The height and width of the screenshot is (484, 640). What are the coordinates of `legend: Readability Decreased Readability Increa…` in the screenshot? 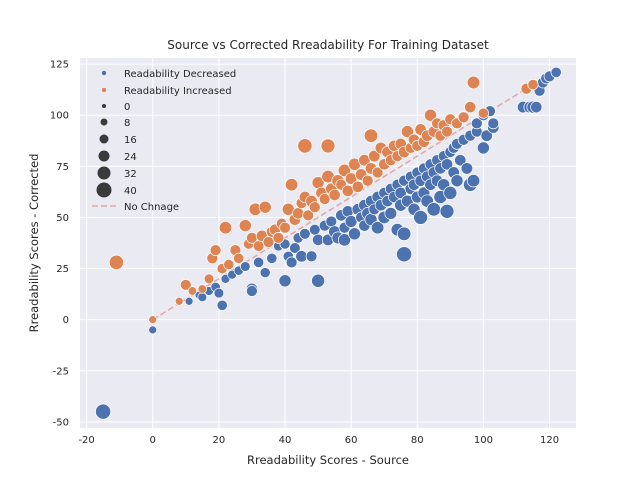 It's located at (164, 141).